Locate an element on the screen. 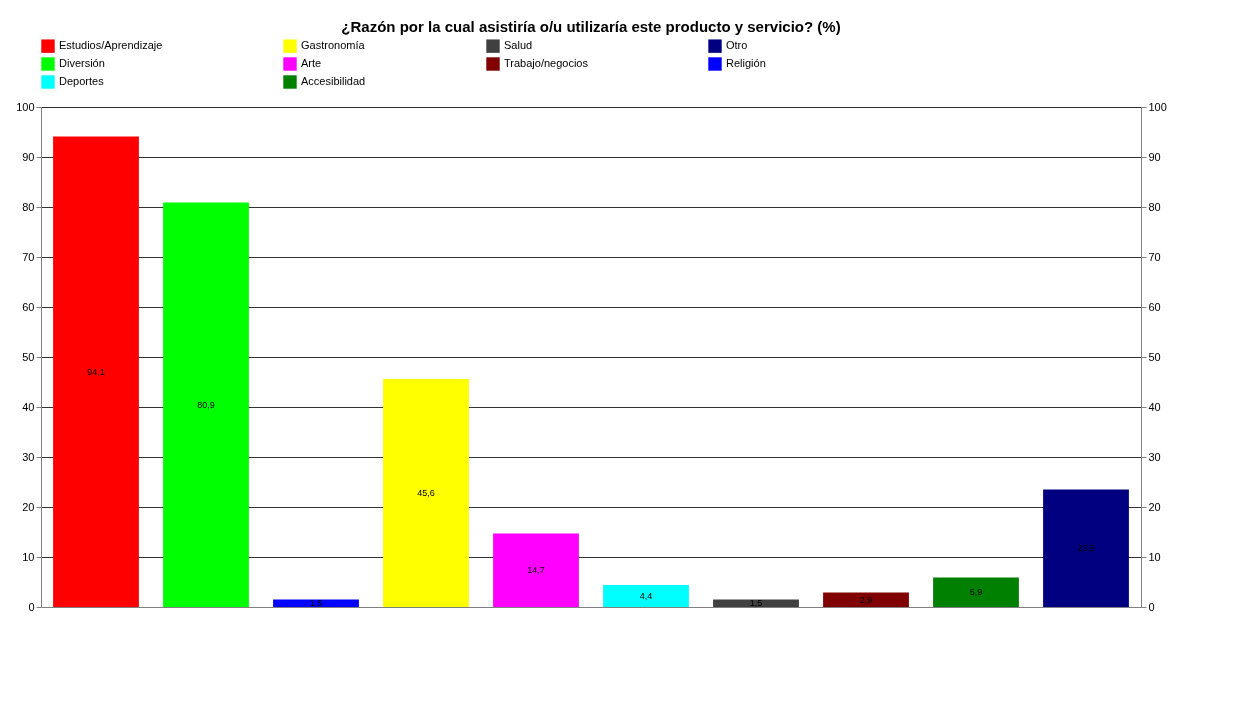  legend-label: Estudios/Aprendizaje is located at coordinates (111, 45).